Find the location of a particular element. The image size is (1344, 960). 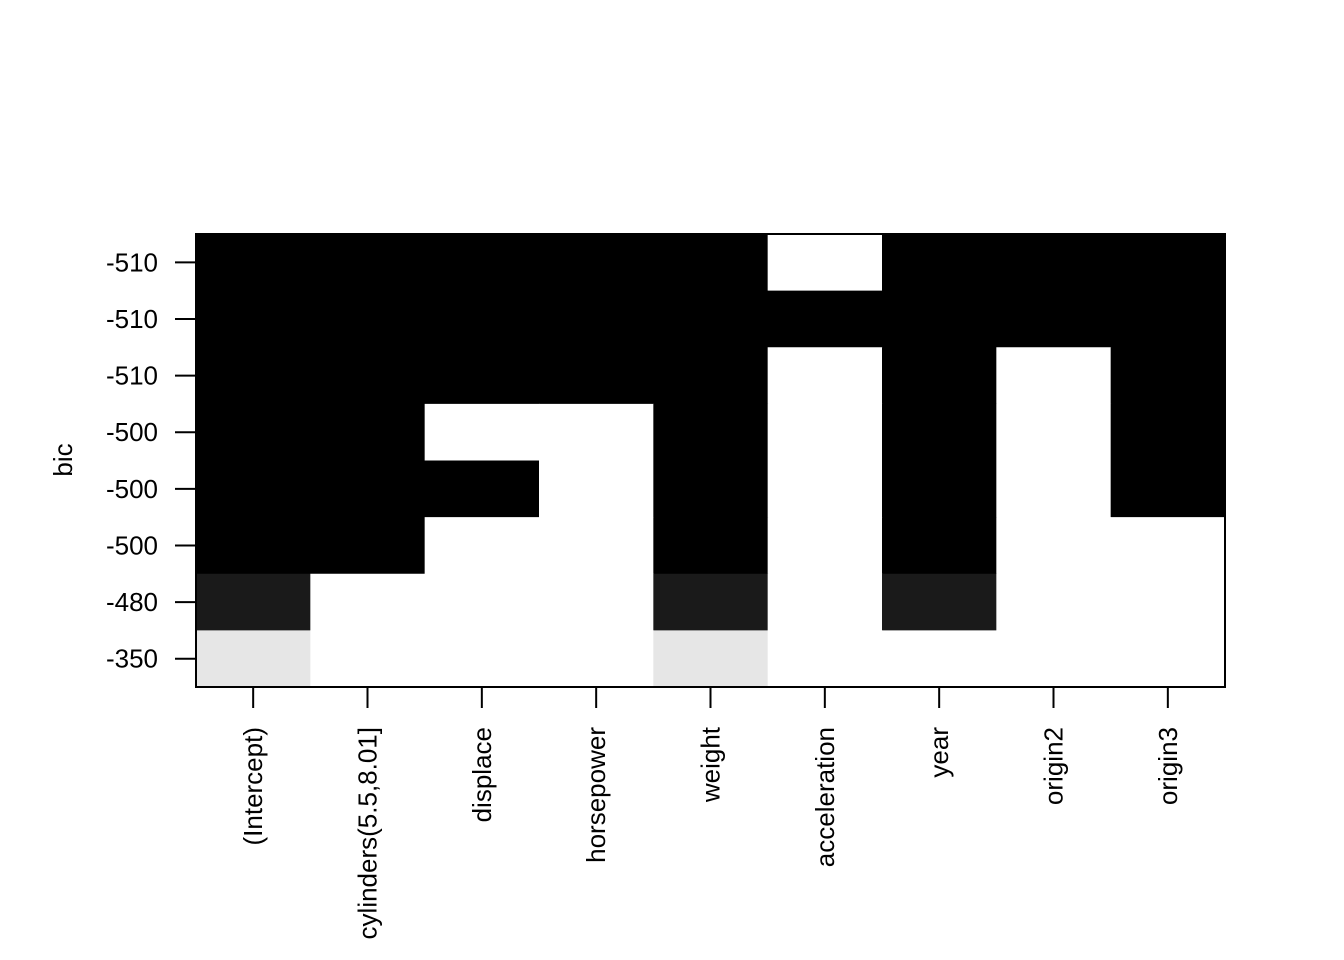

cell-row0-displace is located at coordinates (482, 263).